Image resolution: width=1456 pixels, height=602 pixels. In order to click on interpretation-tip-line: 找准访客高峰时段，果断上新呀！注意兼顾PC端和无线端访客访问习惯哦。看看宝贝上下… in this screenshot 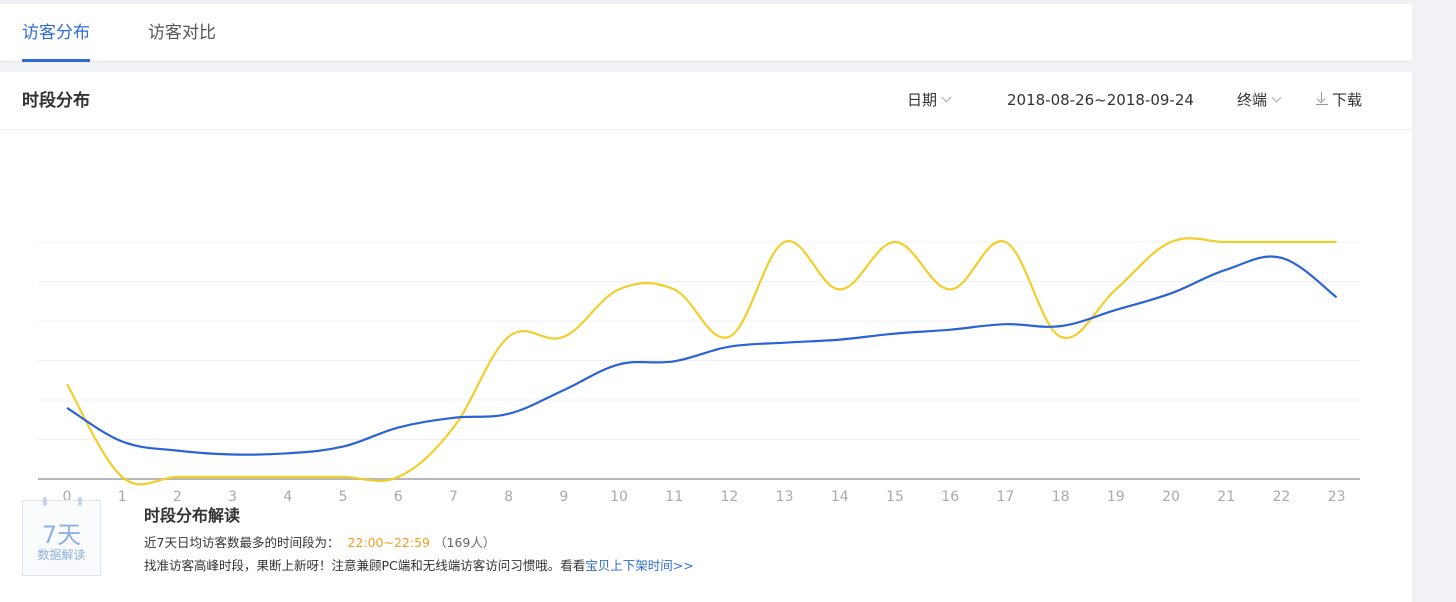, I will do `click(419, 564)`.